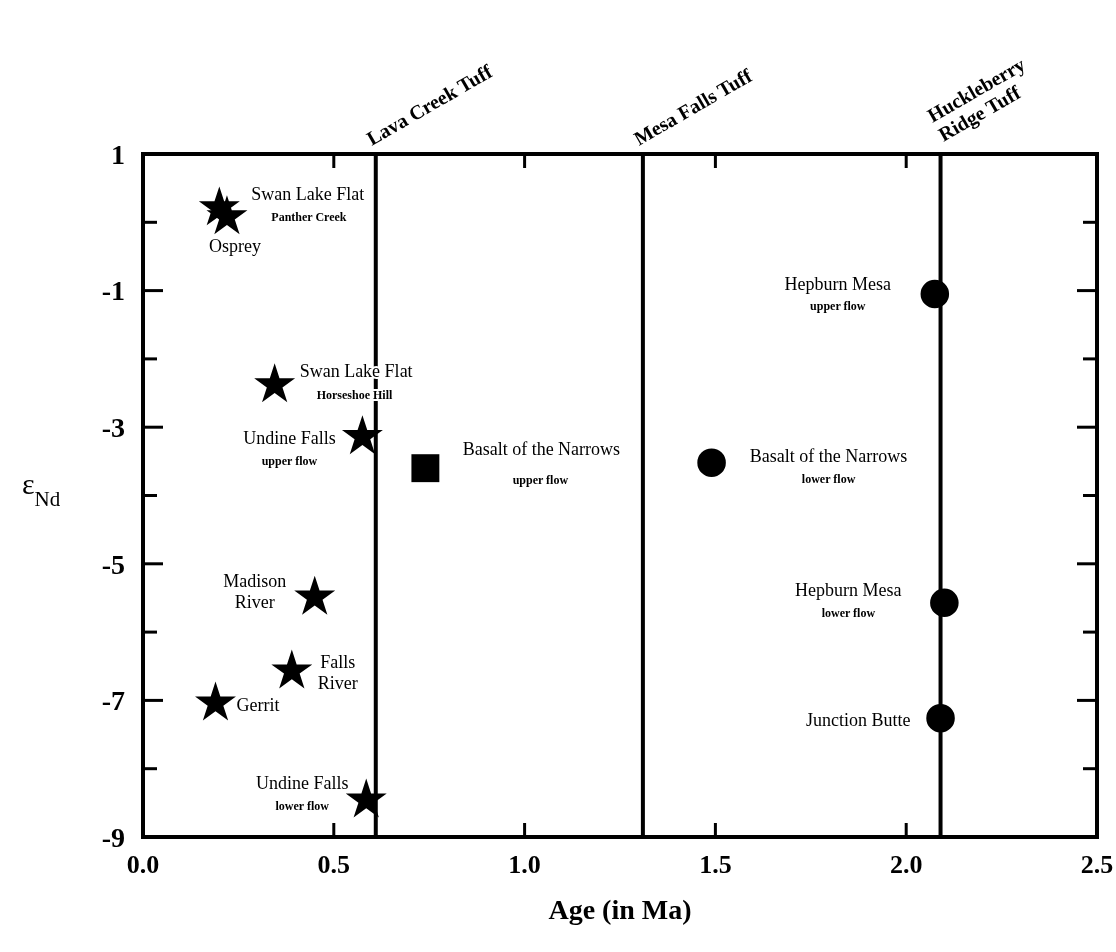 The width and height of the screenshot is (1116, 952). I want to click on y-tick-label: -5, so click(113, 564).